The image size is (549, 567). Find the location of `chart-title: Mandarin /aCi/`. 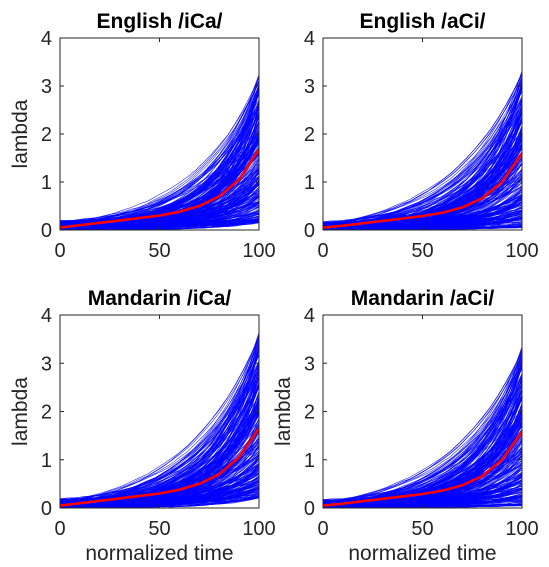

chart-title: Mandarin /aCi/ is located at coordinates (423, 298).